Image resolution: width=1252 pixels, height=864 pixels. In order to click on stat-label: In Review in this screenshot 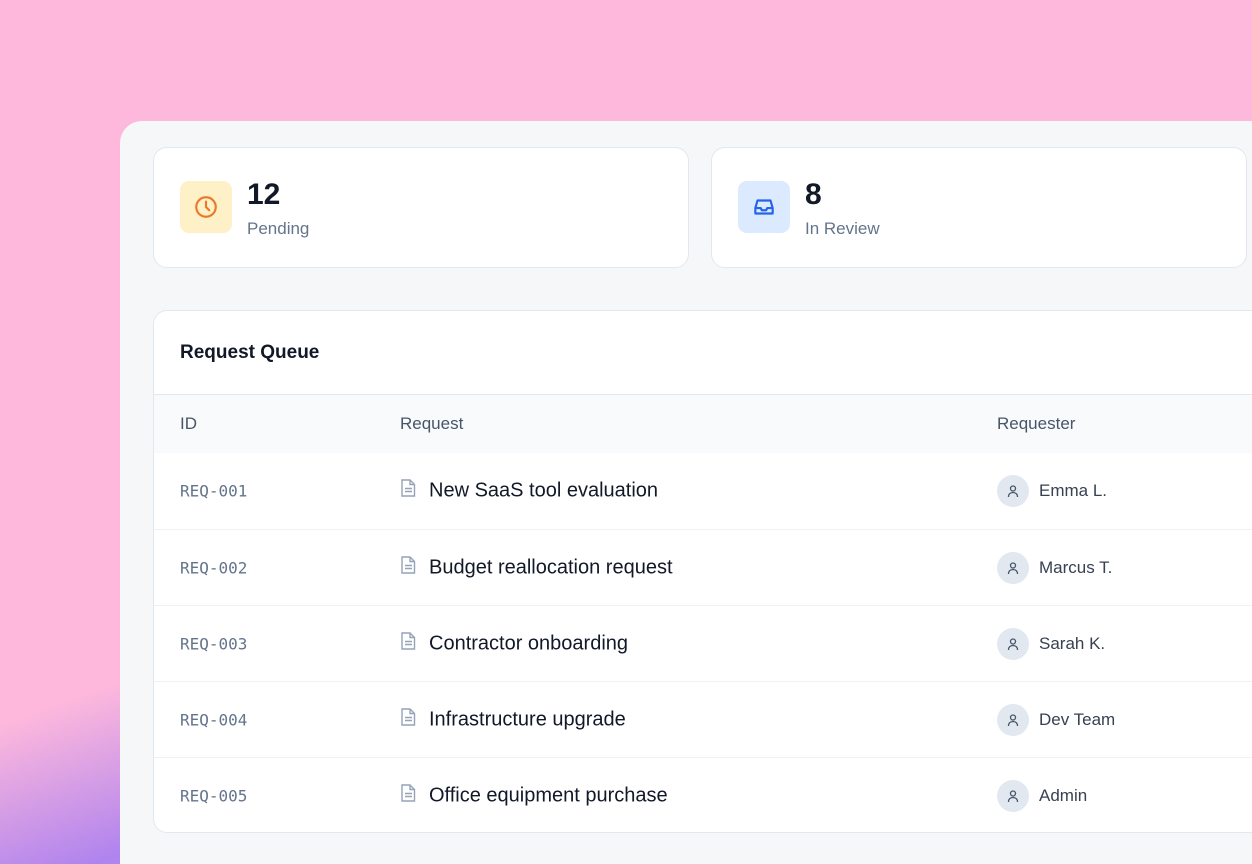, I will do `click(842, 228)`.